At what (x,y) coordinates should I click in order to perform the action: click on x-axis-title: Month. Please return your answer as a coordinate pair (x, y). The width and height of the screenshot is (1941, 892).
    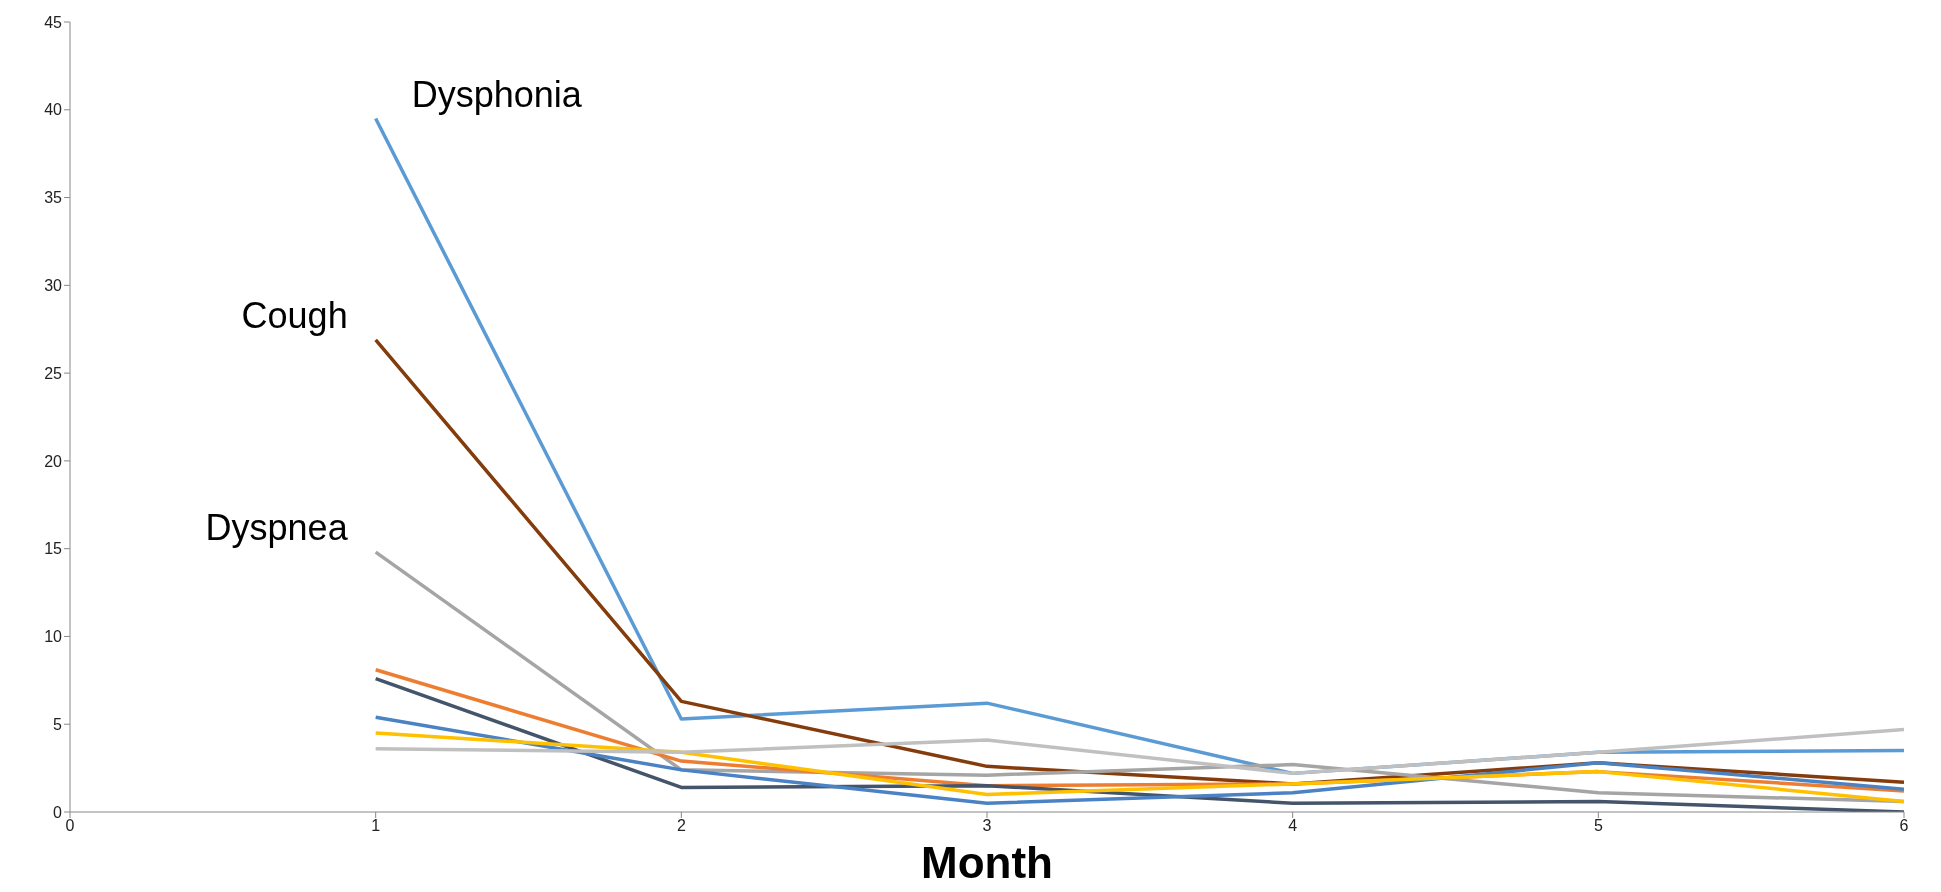
    Looking at the image, I should click on (987, 862).